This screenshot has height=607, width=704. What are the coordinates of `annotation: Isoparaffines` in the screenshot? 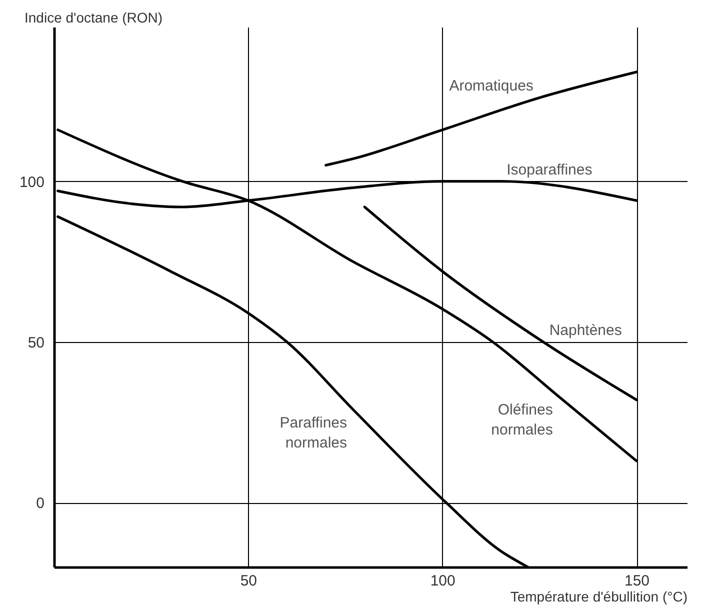 It's located at (549, 169).